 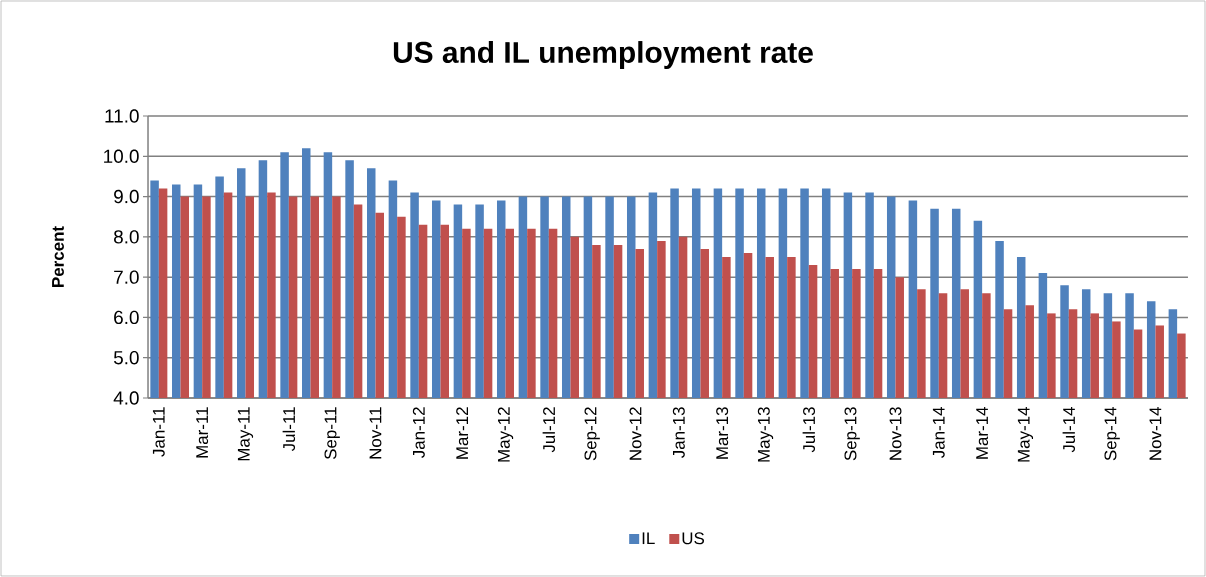 I want to click on y-tick-label: 7.0, so click(x=126, y=277).